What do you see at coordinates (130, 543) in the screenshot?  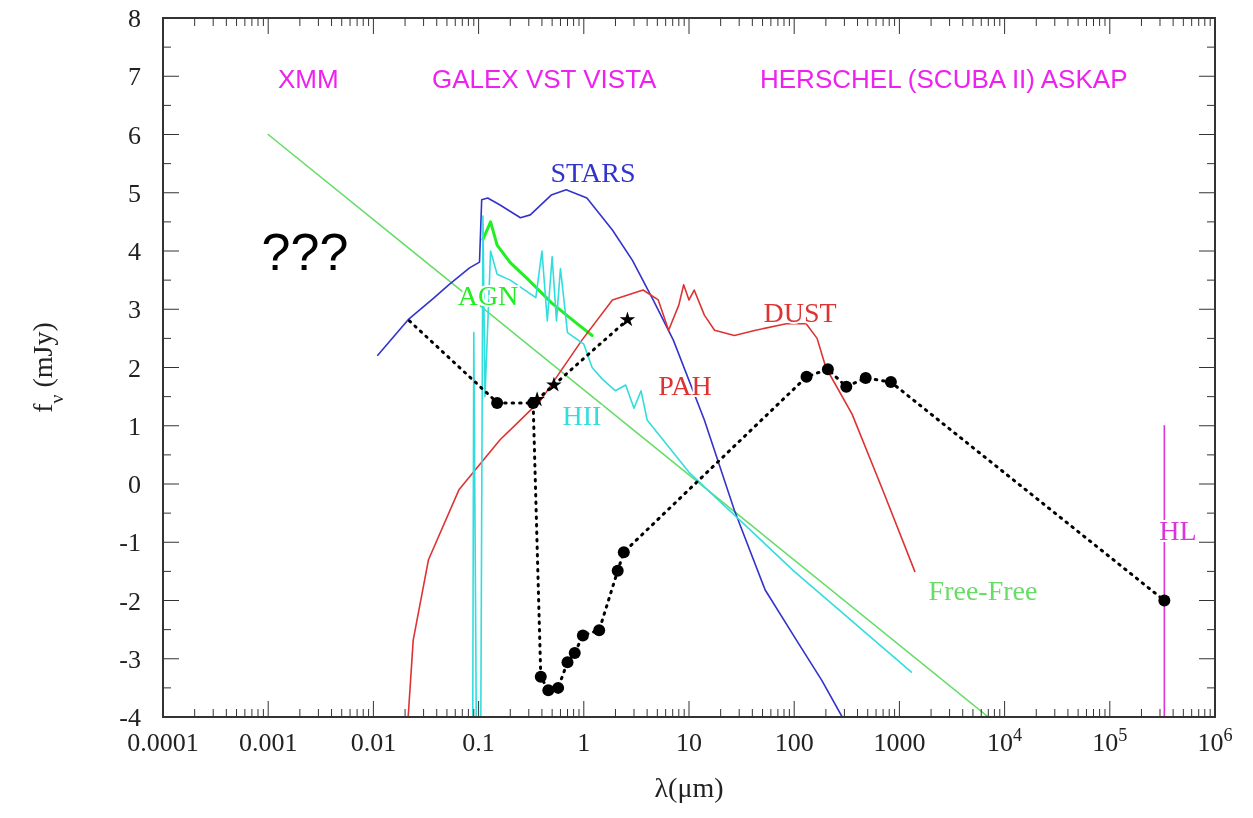 I see `y-tick-label: -1` at bounding box center [130, 543].